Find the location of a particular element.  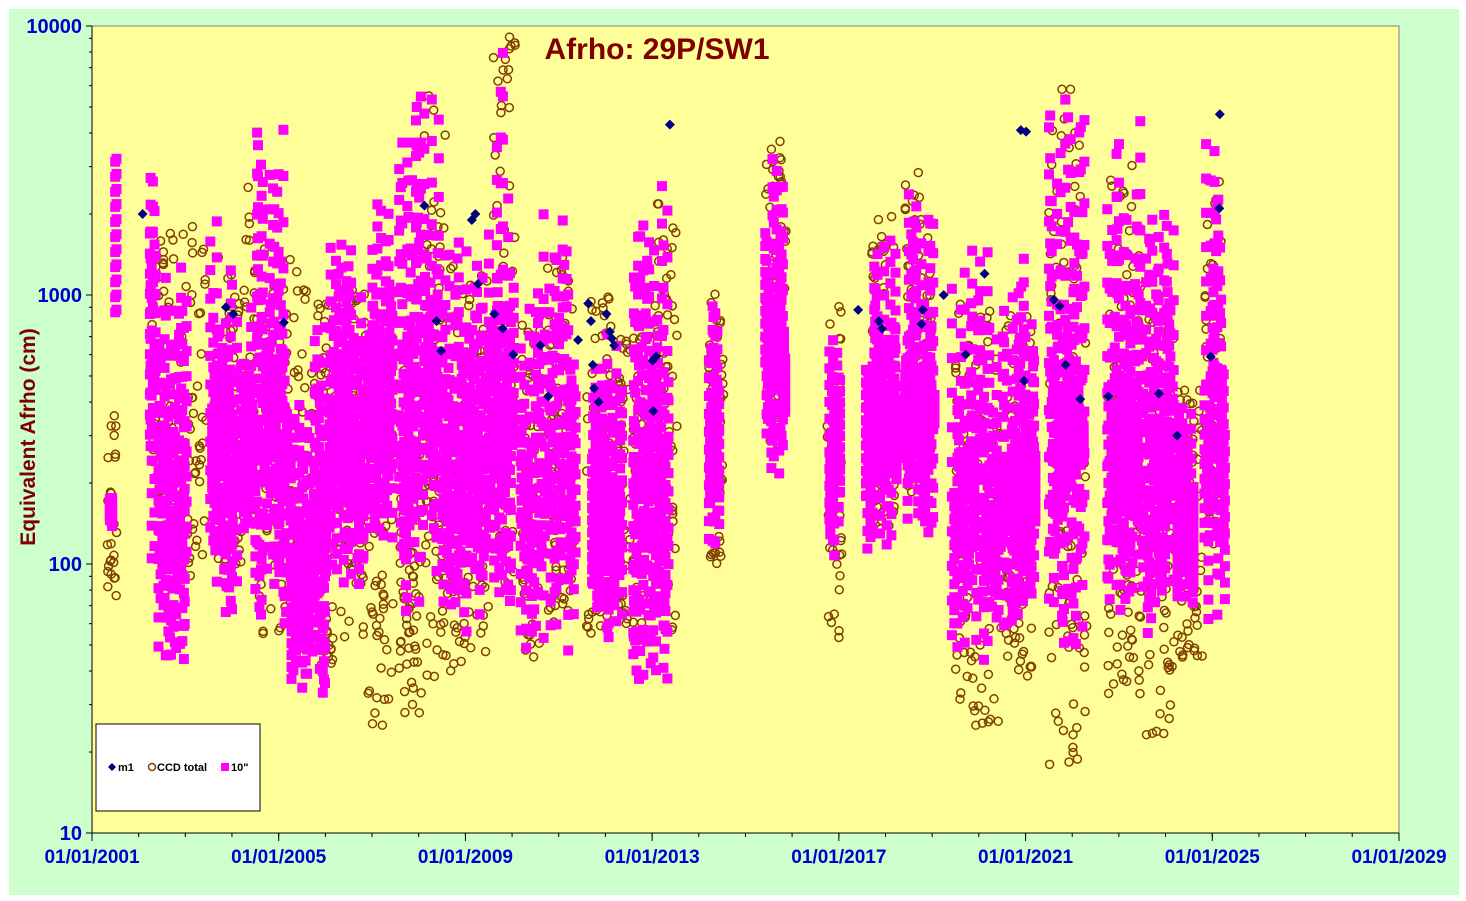

y-tick-label: 100 is located at coordinates (65, 565).